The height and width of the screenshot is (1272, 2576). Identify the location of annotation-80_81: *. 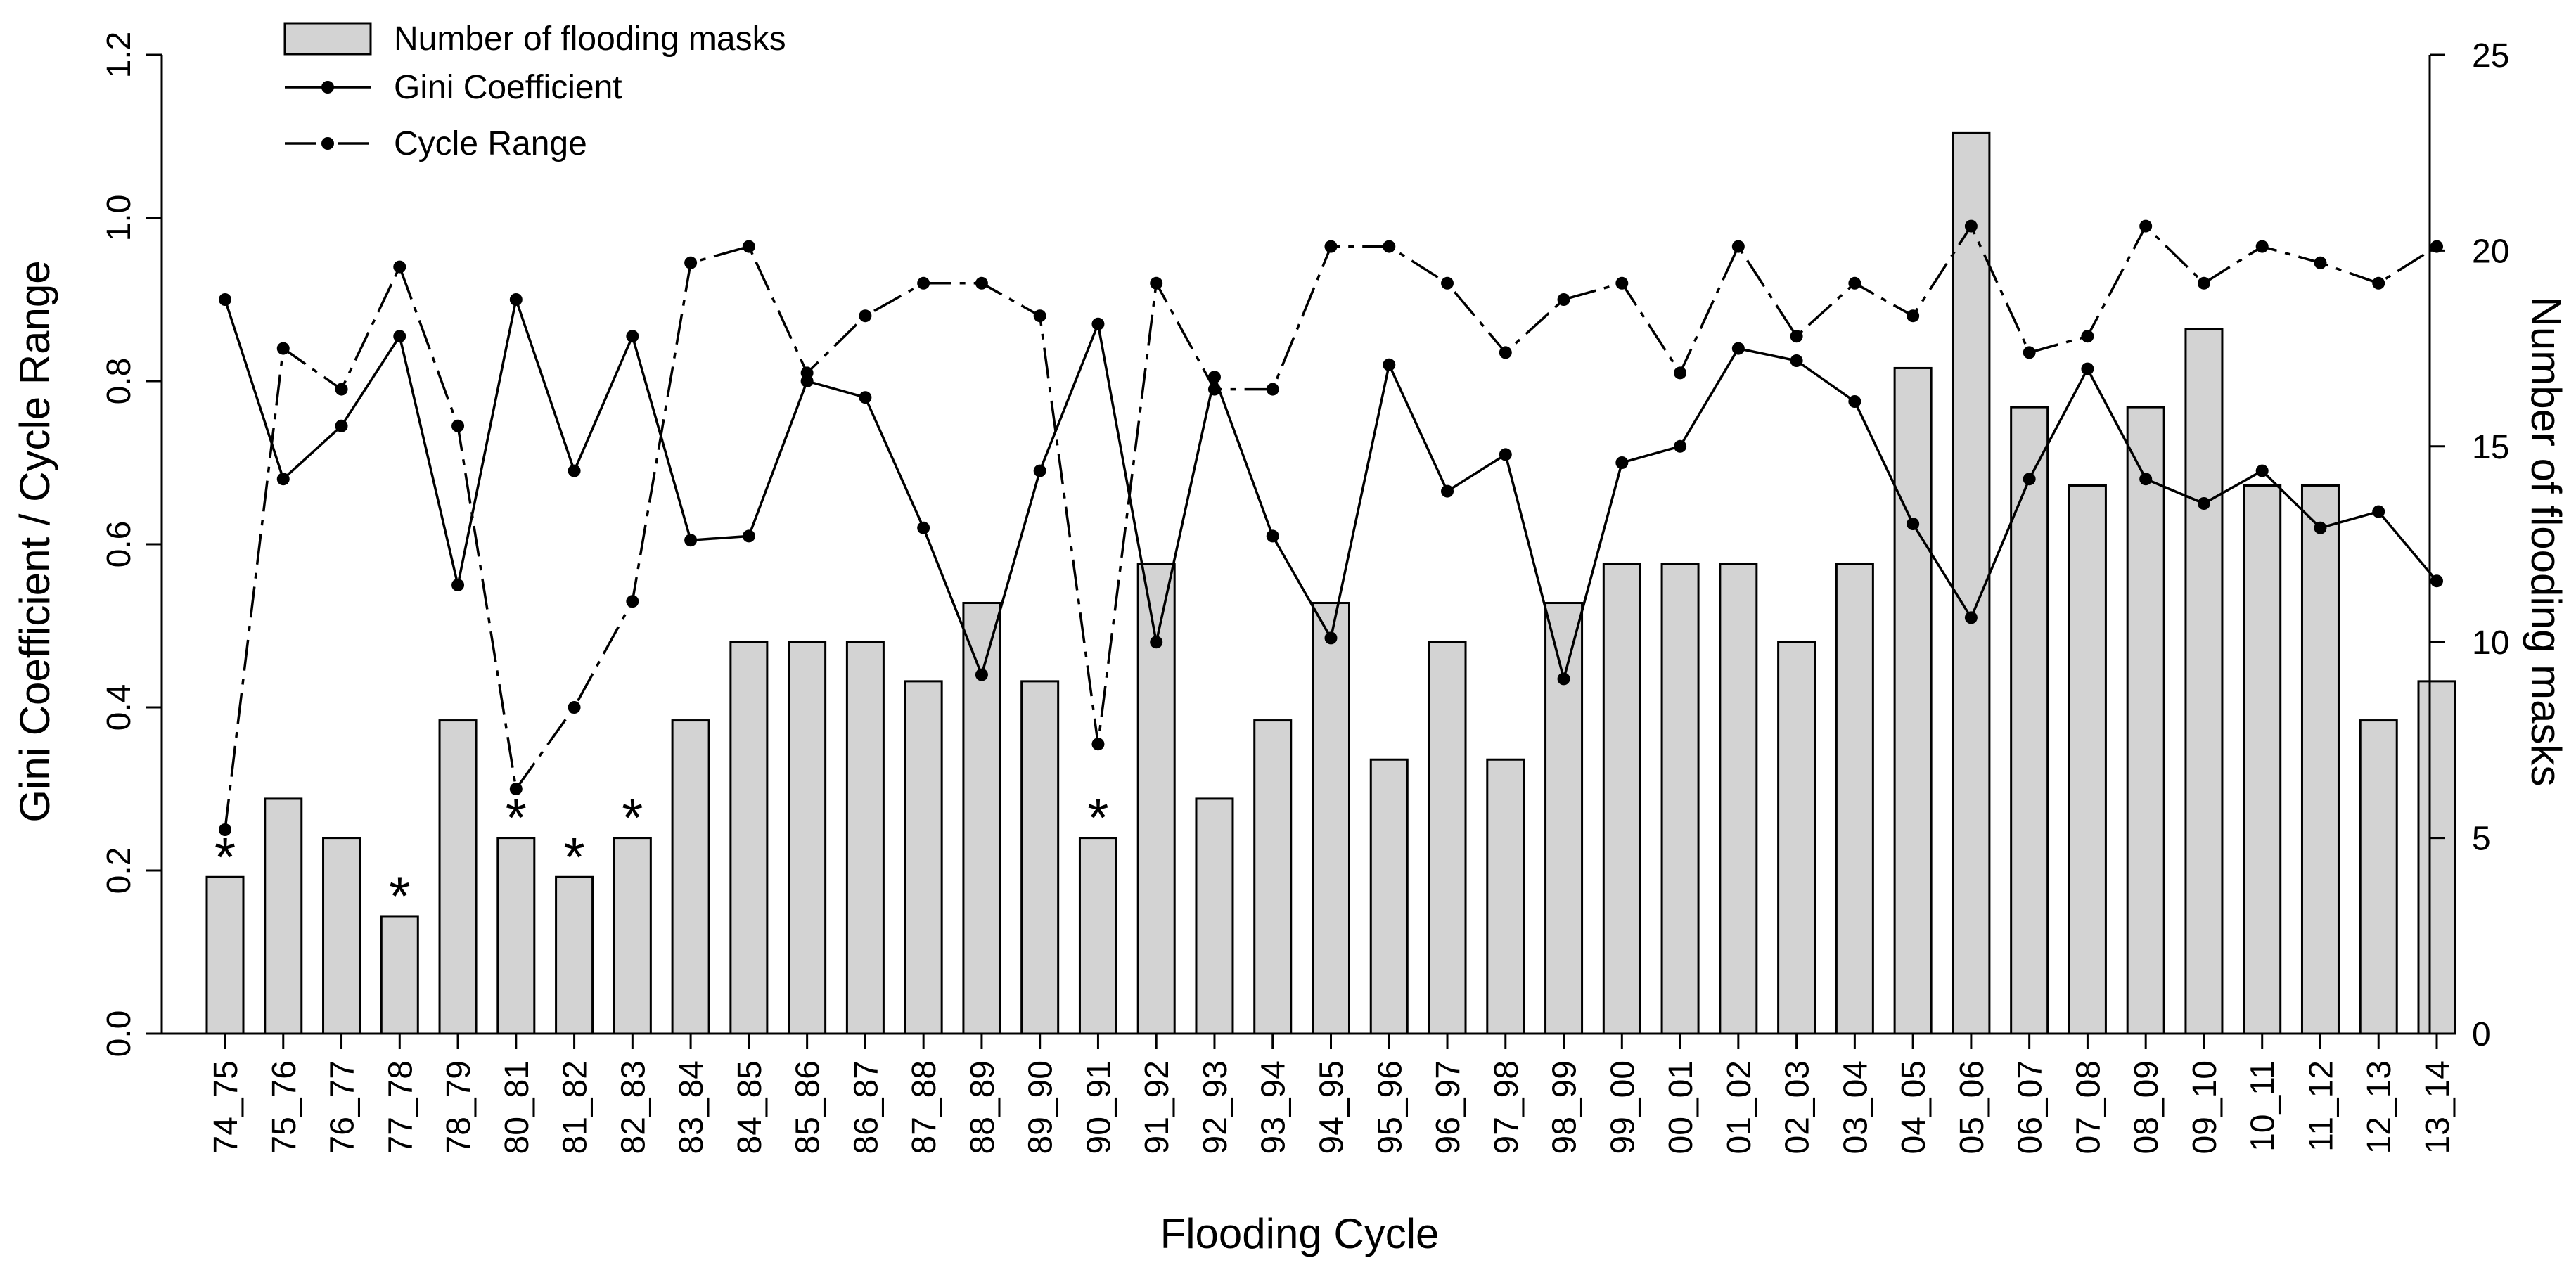
(516, 818).